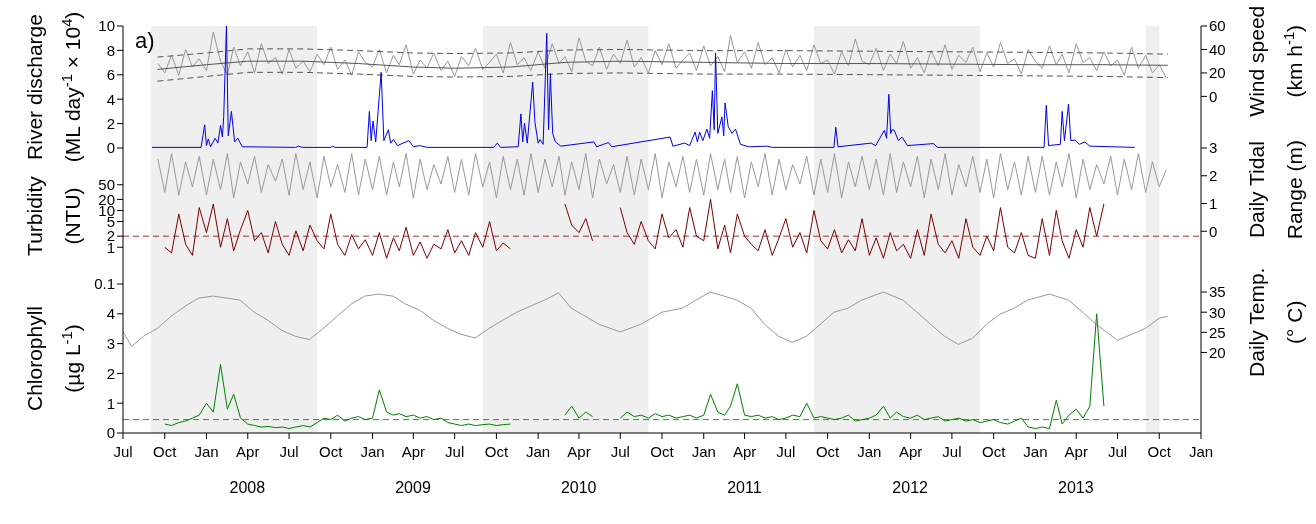  What do you see at coordinates (413, 487) in the screenshot?
I see `text: 2009` at bounding box center [413, 487].